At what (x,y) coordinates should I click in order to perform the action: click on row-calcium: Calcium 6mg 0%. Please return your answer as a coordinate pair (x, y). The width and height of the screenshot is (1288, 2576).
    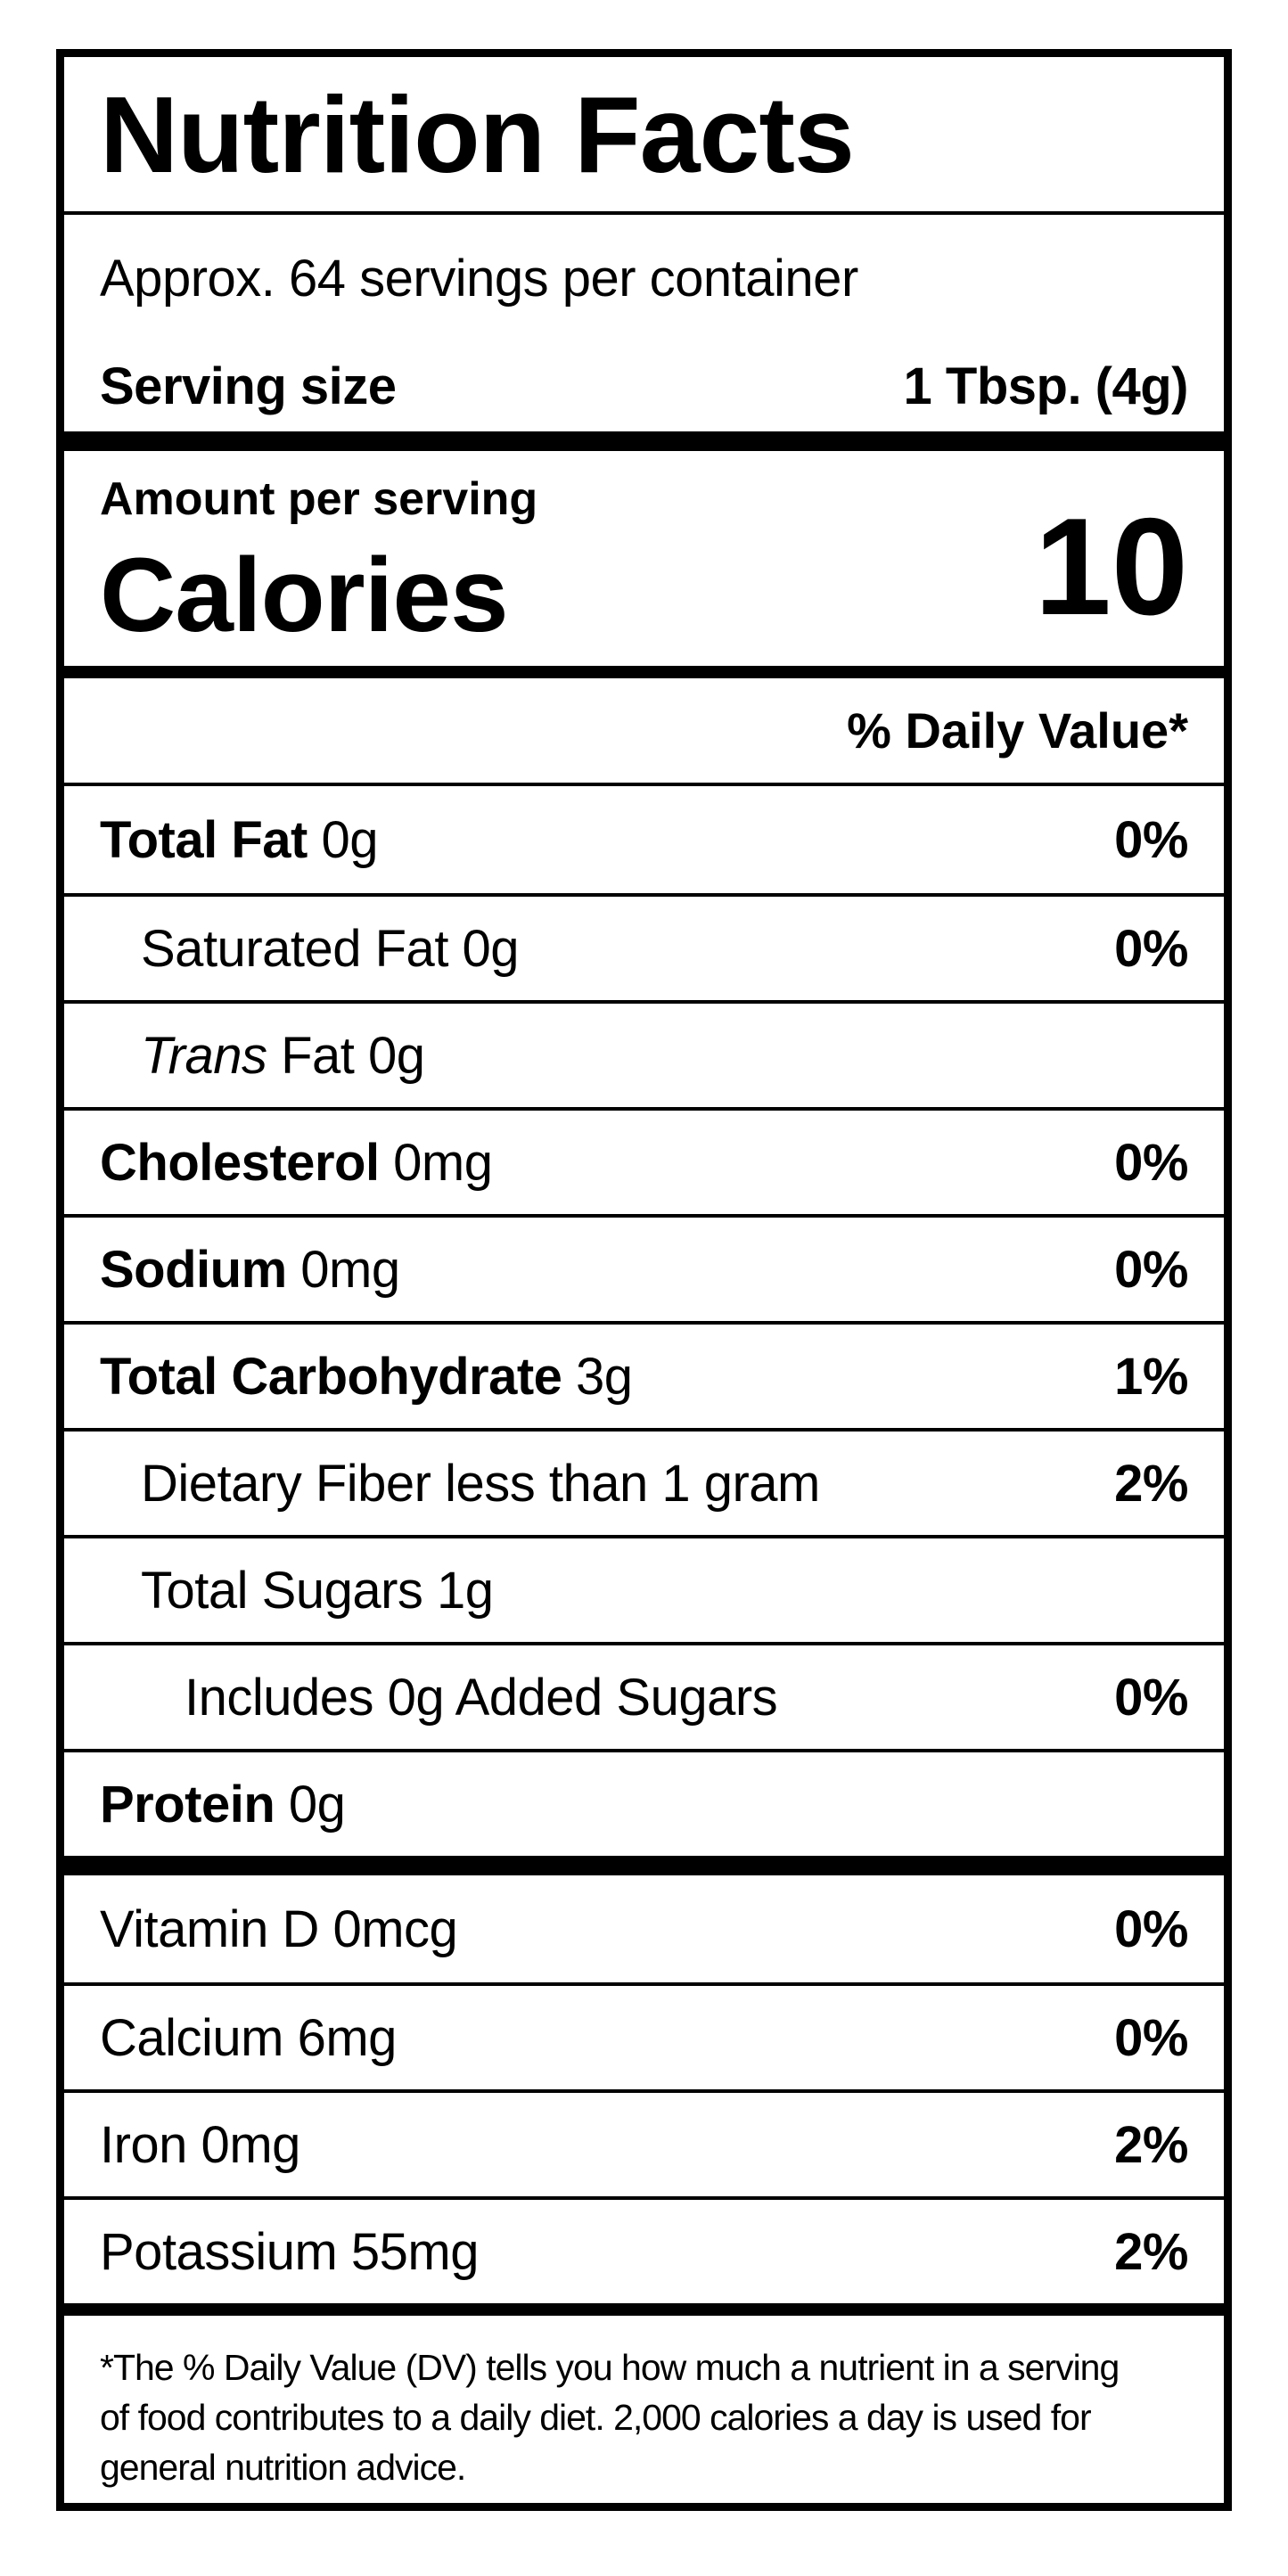
    Looking at the image, I should click on (644, 2036).